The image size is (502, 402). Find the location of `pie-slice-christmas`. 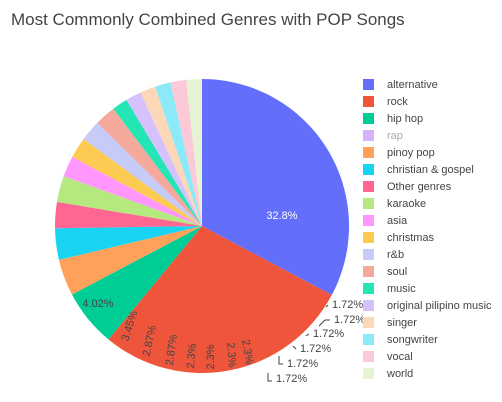

pie-slice-christmas is located at coordinates (137, 182).